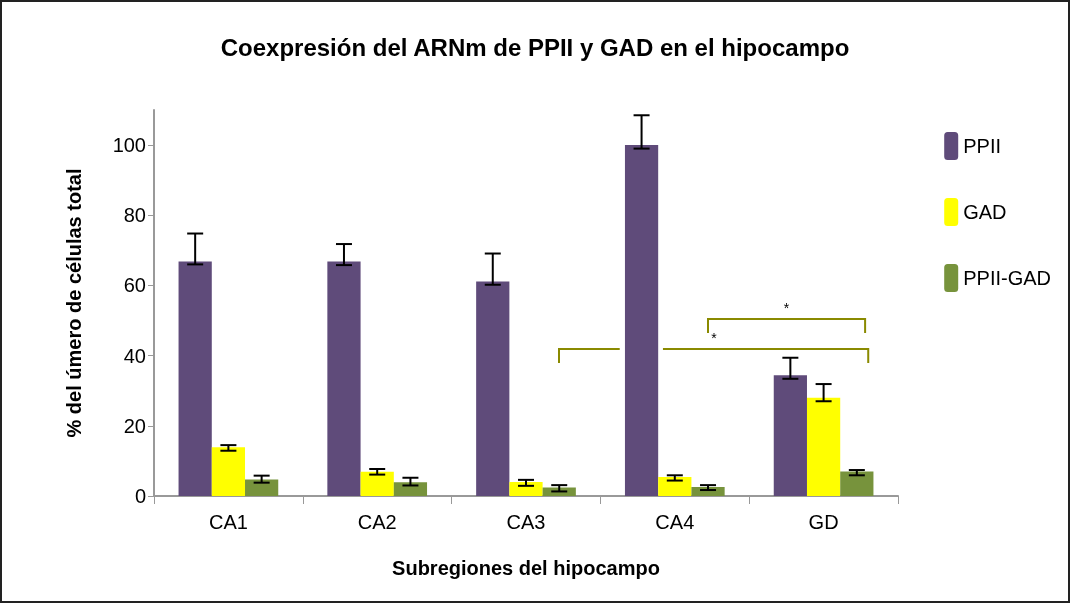 The width and height of the screenshot is (1070, 603). I want to click on legend-label: GAD, so click(985, 212).